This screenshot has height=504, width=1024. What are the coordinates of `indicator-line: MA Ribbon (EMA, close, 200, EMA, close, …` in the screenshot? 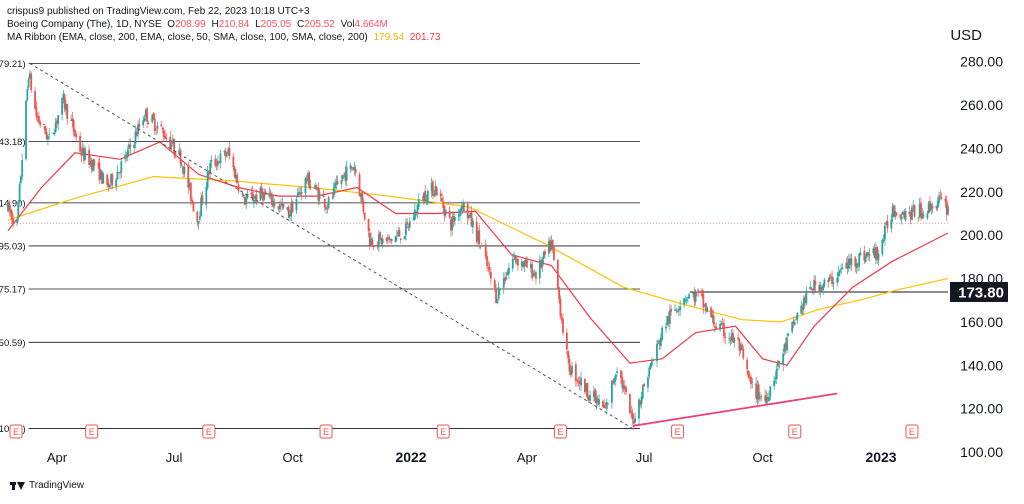 It's located at (223, 37).